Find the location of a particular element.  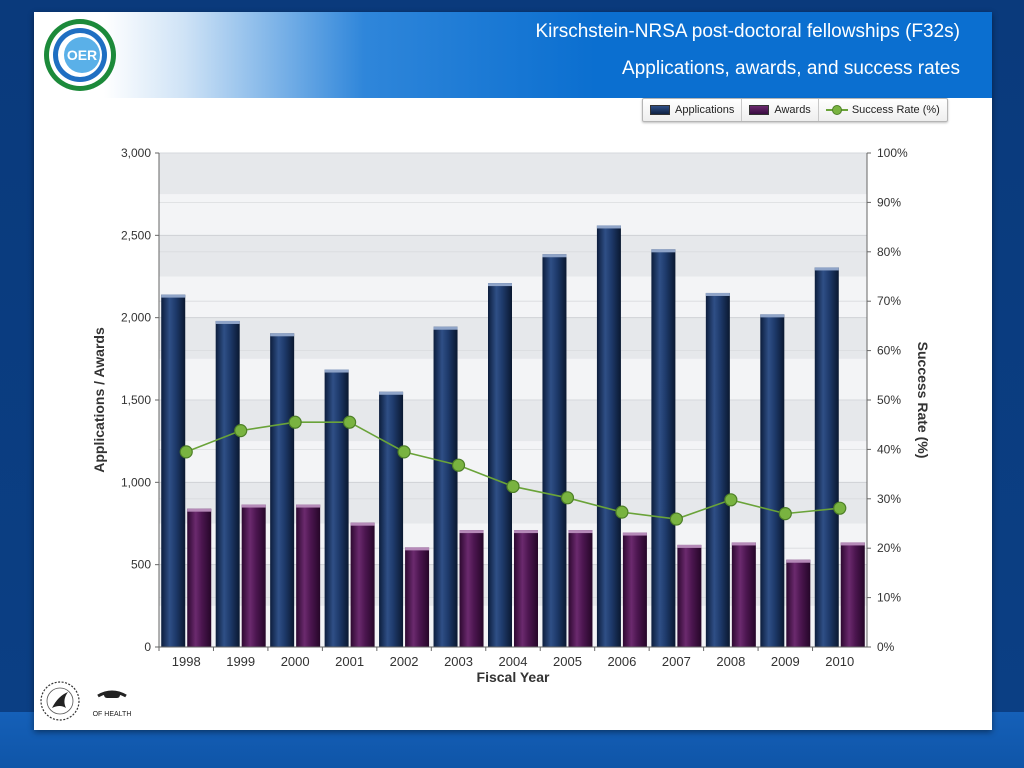

y2-tick-label: 20% is located at coordinates (889, 548).